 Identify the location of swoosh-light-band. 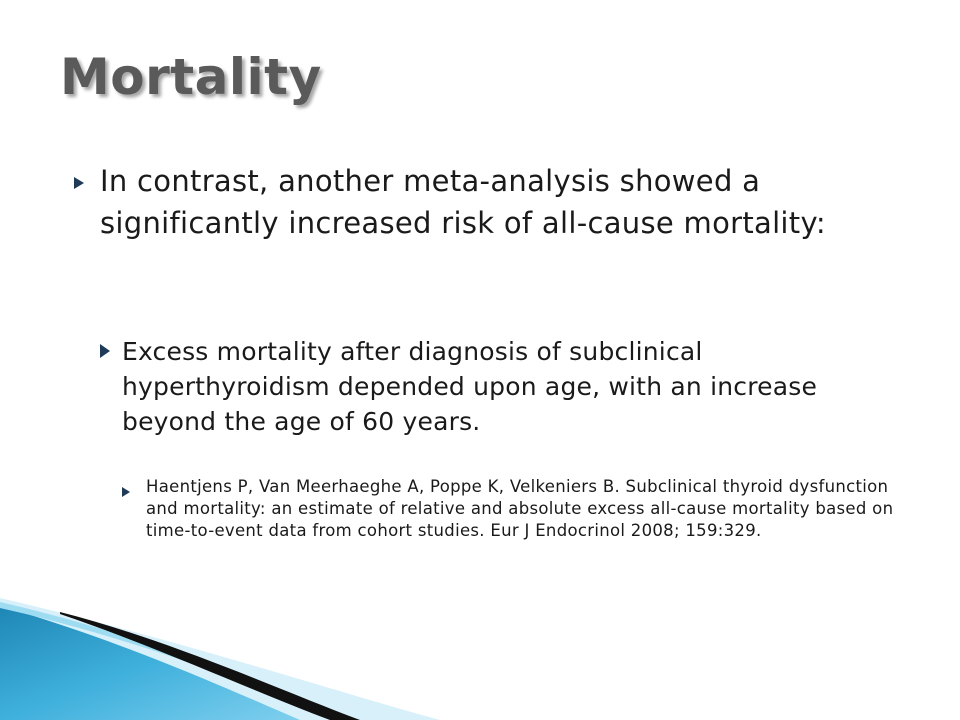
(220, 659).